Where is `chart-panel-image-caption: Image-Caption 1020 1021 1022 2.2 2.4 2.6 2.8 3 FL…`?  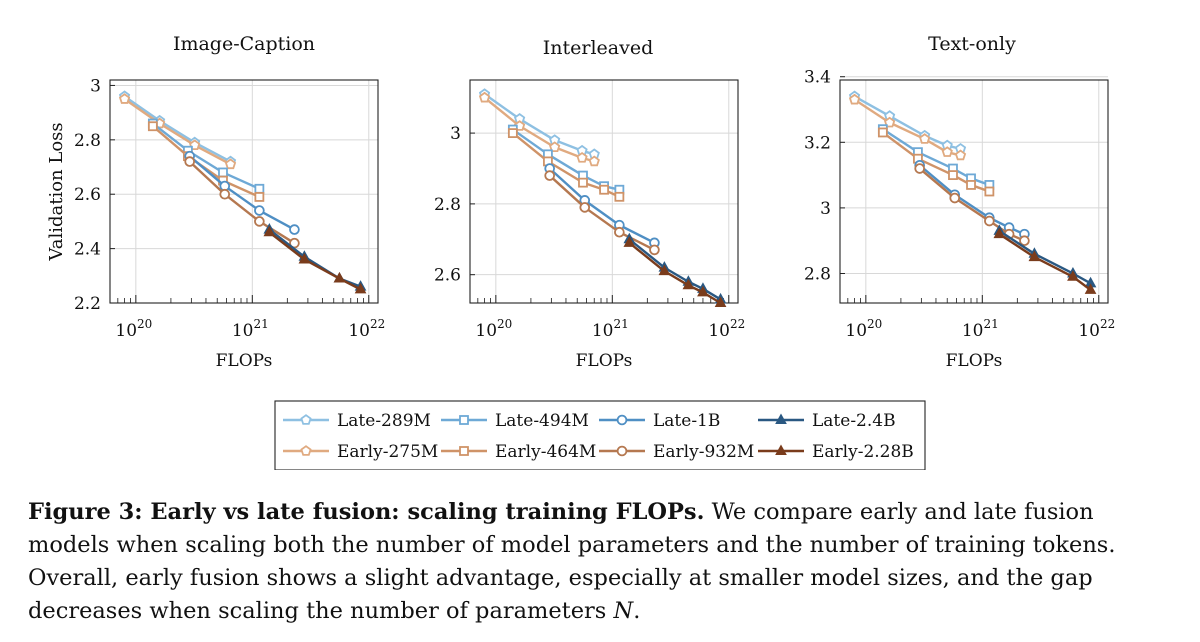 chart-panel-image-caption: Image-Caption 1020 1021 1022 2.2 2.4 2.6 2.8 3 FL… is located at coordinates (215, 202).